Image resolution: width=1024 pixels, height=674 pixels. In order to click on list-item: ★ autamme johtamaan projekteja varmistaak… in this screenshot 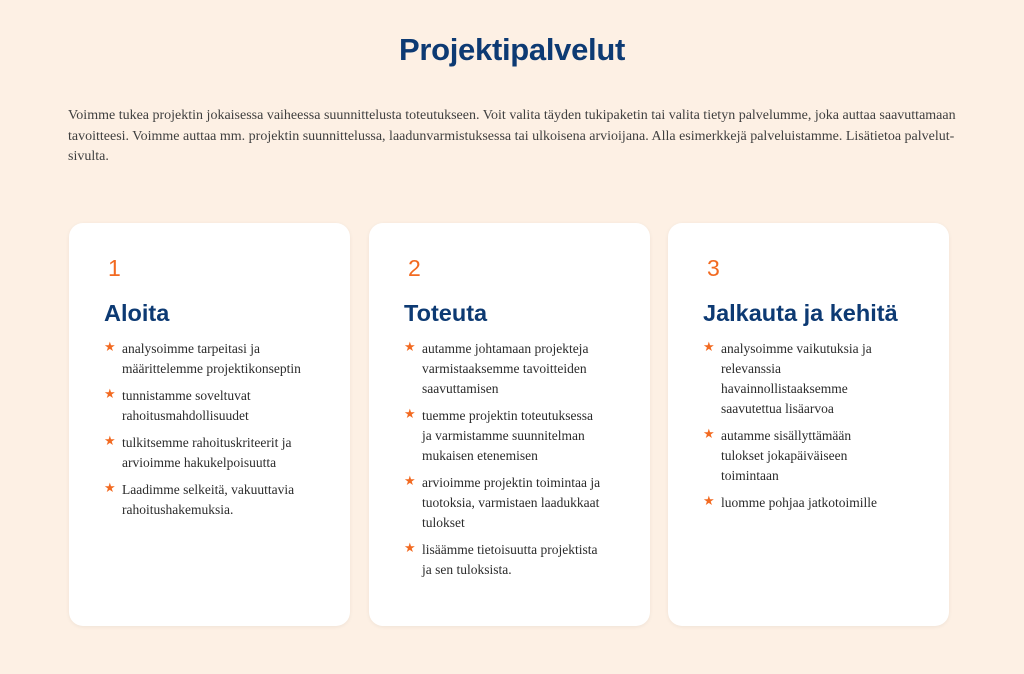, I will do `click(504, 369)`.